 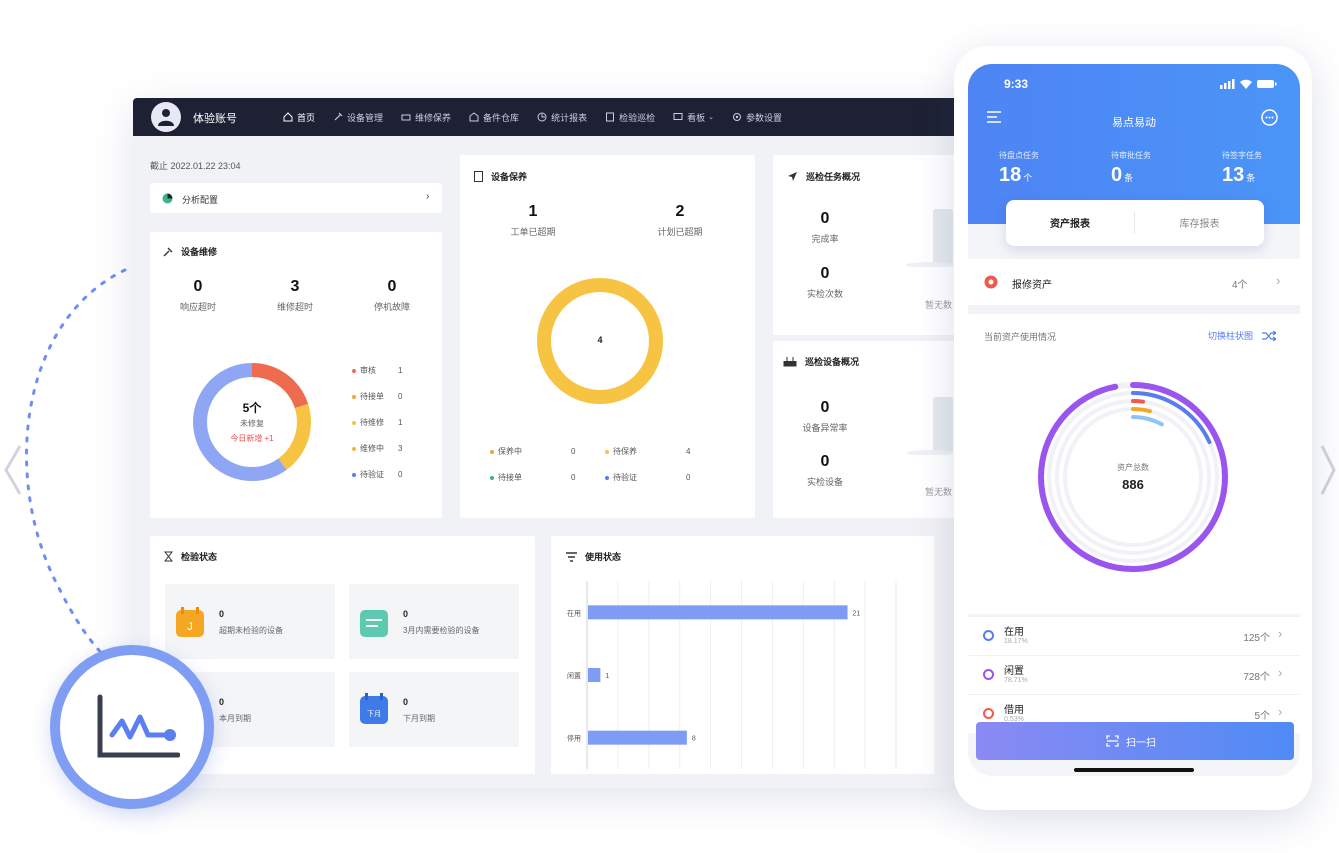 What do you see at coordinates (1134, 282) in the screenshot?
I see `report-assets-row: 报修资产 4个 ›` at bounding box center [1134, 282].